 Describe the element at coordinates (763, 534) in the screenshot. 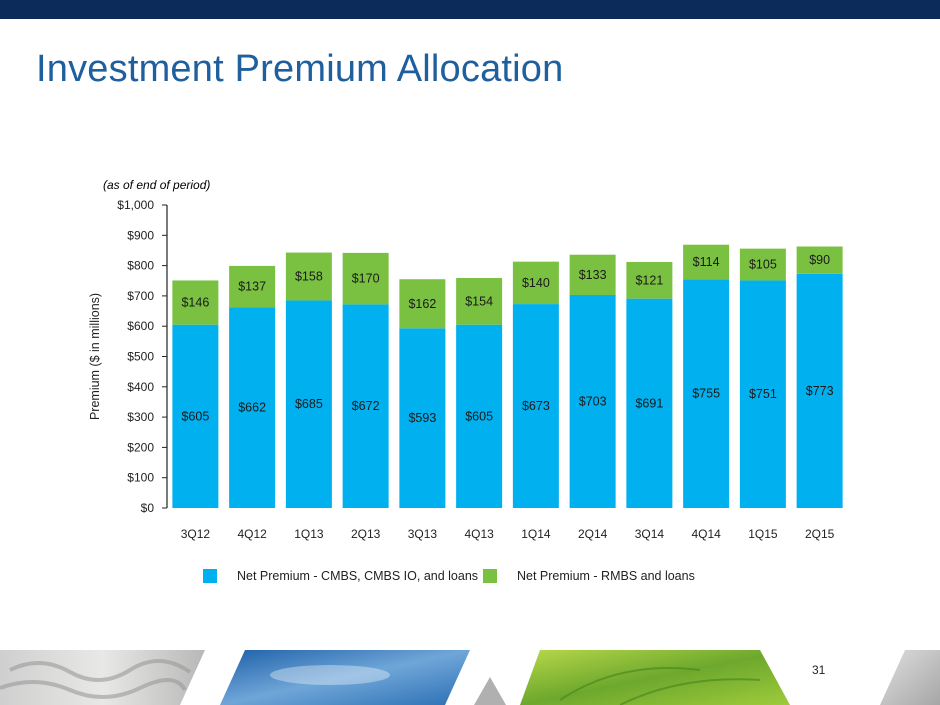

I see `x-tick-label: 1Q15` at that location.